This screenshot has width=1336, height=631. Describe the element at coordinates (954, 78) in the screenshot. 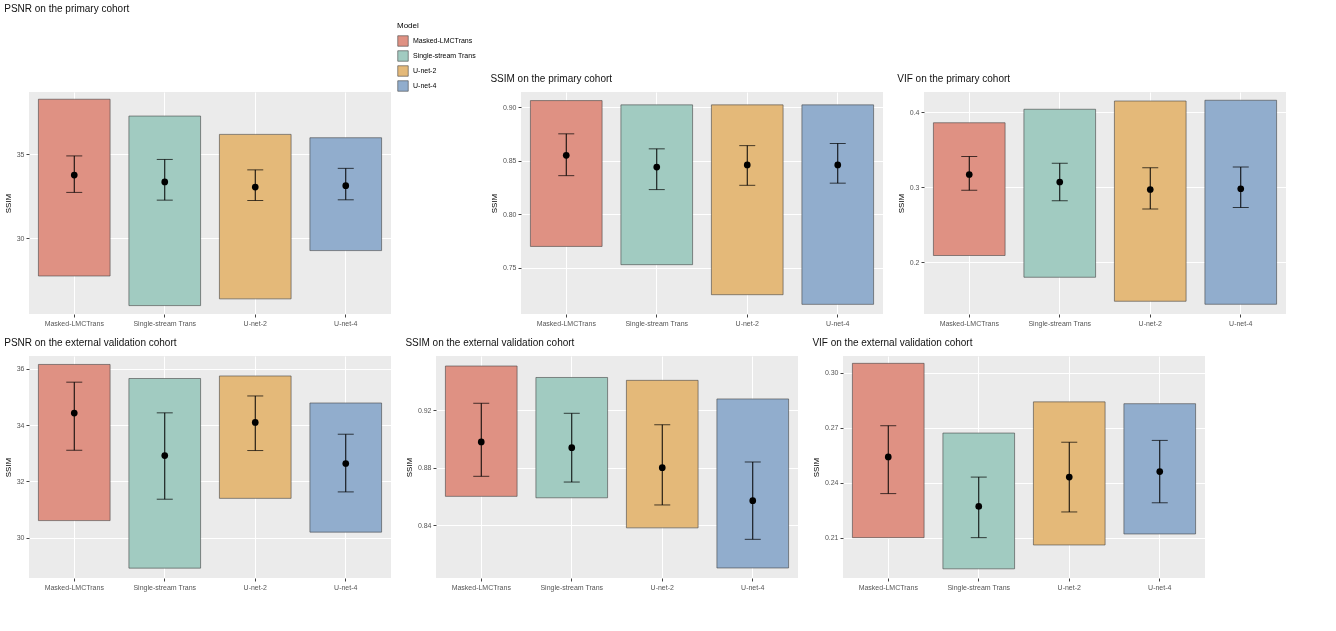

I see `chart-title: VIF on the primary cohort` at that location.